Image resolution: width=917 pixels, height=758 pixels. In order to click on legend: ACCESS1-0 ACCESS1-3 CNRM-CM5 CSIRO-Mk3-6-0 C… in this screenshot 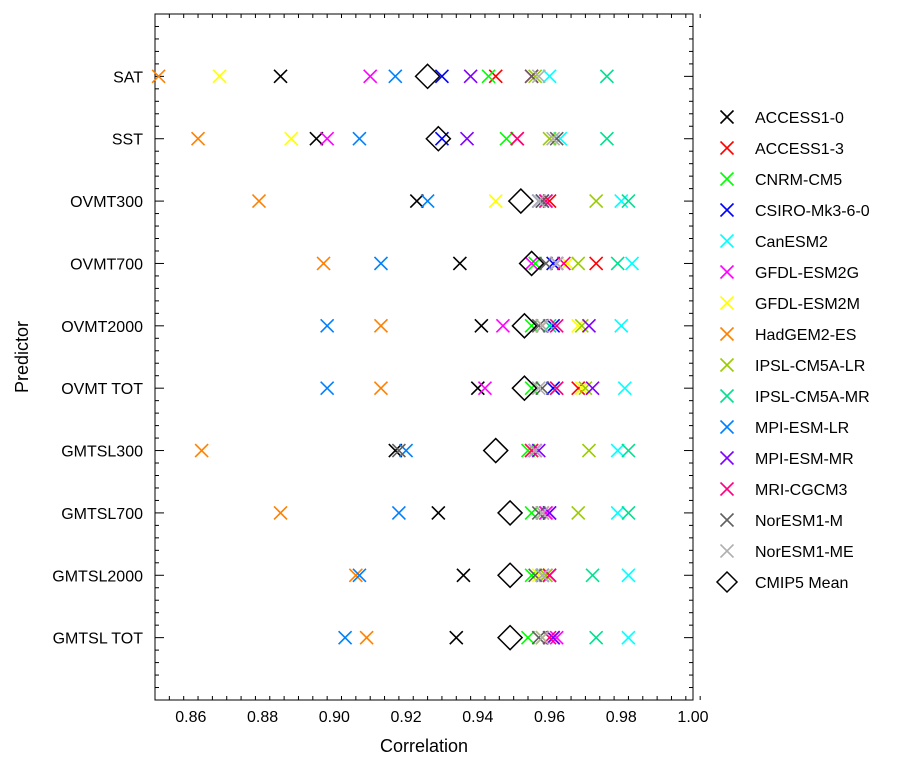, I will do `click(792, 351)`.